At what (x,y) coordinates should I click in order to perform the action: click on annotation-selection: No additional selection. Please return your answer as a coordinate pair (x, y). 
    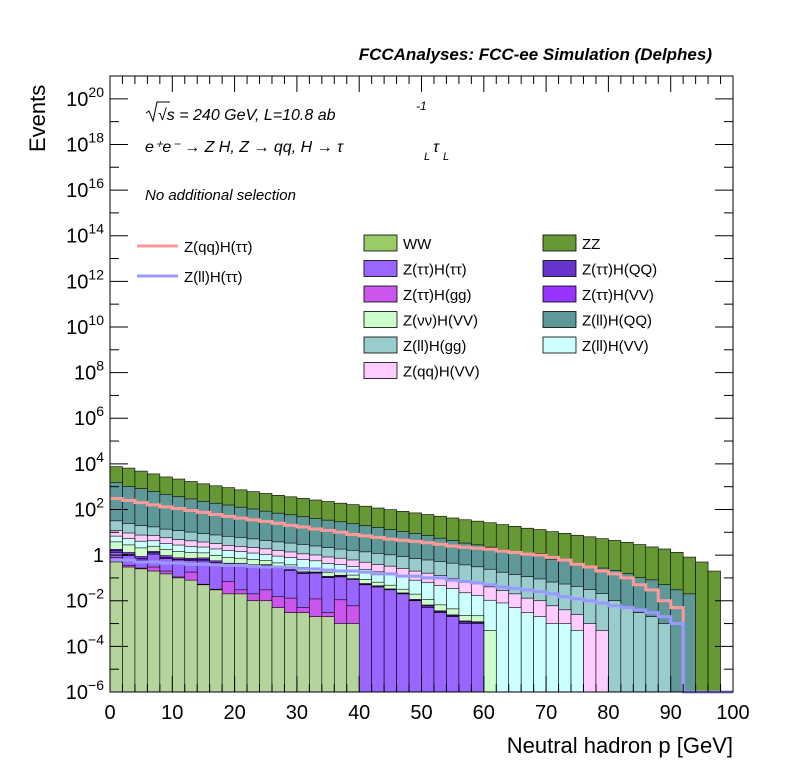
    Looking at the image, I should click on (220, 195).